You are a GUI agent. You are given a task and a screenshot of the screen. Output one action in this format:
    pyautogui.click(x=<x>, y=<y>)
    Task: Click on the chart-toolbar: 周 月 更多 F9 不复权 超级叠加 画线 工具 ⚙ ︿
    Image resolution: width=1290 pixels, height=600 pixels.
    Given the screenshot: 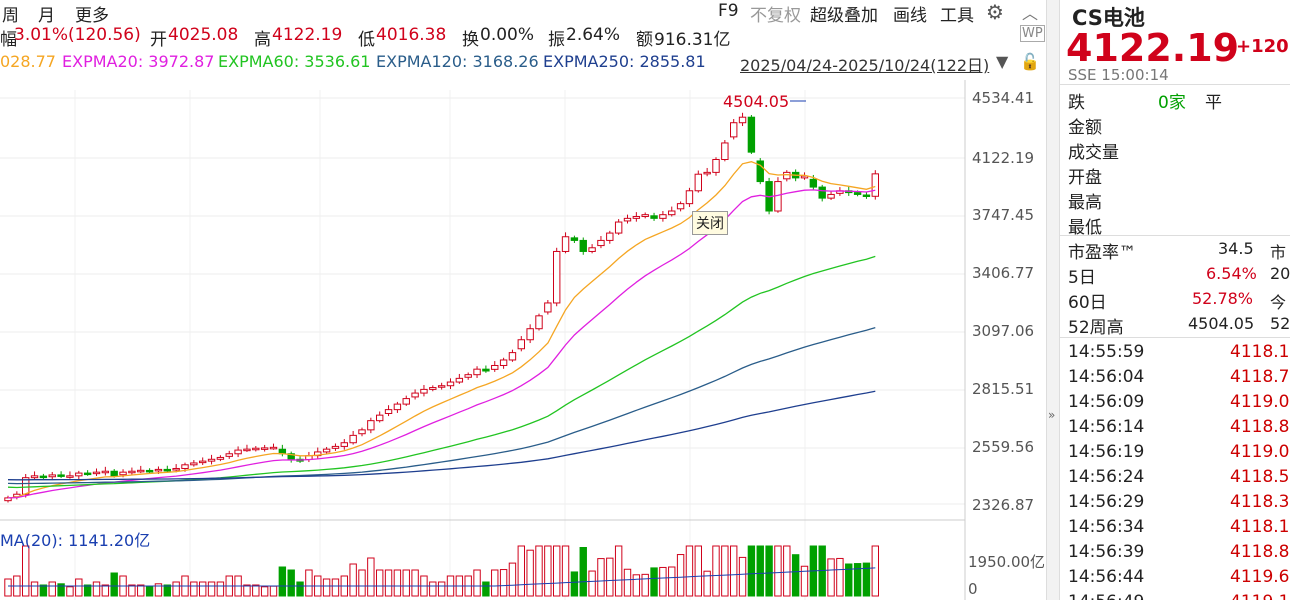 What is the action you would take?
    pyautogui.click(x=523, y=13)
    